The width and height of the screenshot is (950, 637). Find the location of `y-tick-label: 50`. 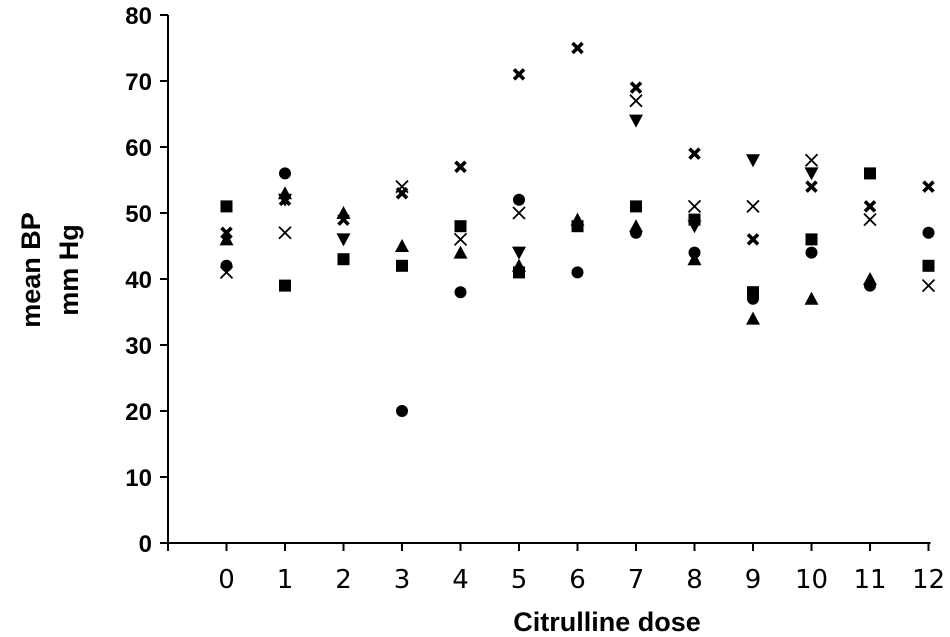

y-tick-label: 50 is located at coordinates (138, 214).